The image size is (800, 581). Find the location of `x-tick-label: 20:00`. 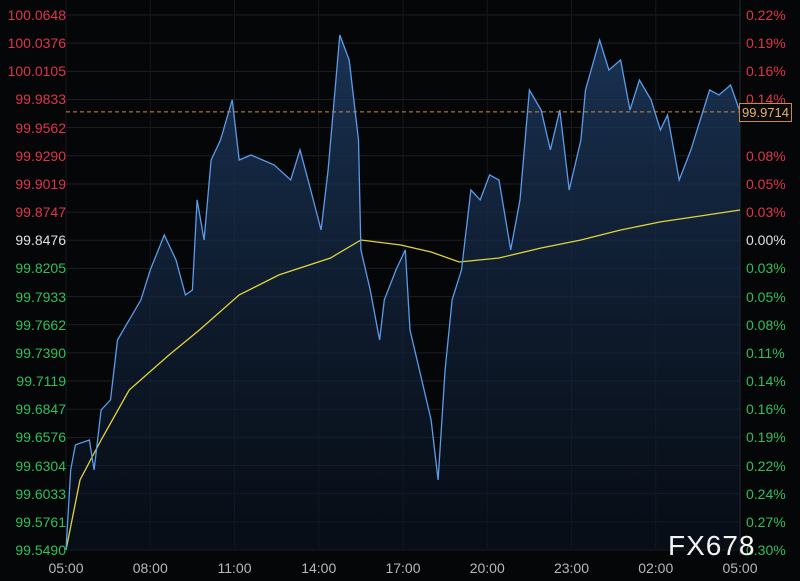

x-tick-label: 20:00 is located at coordinates (487, 568).